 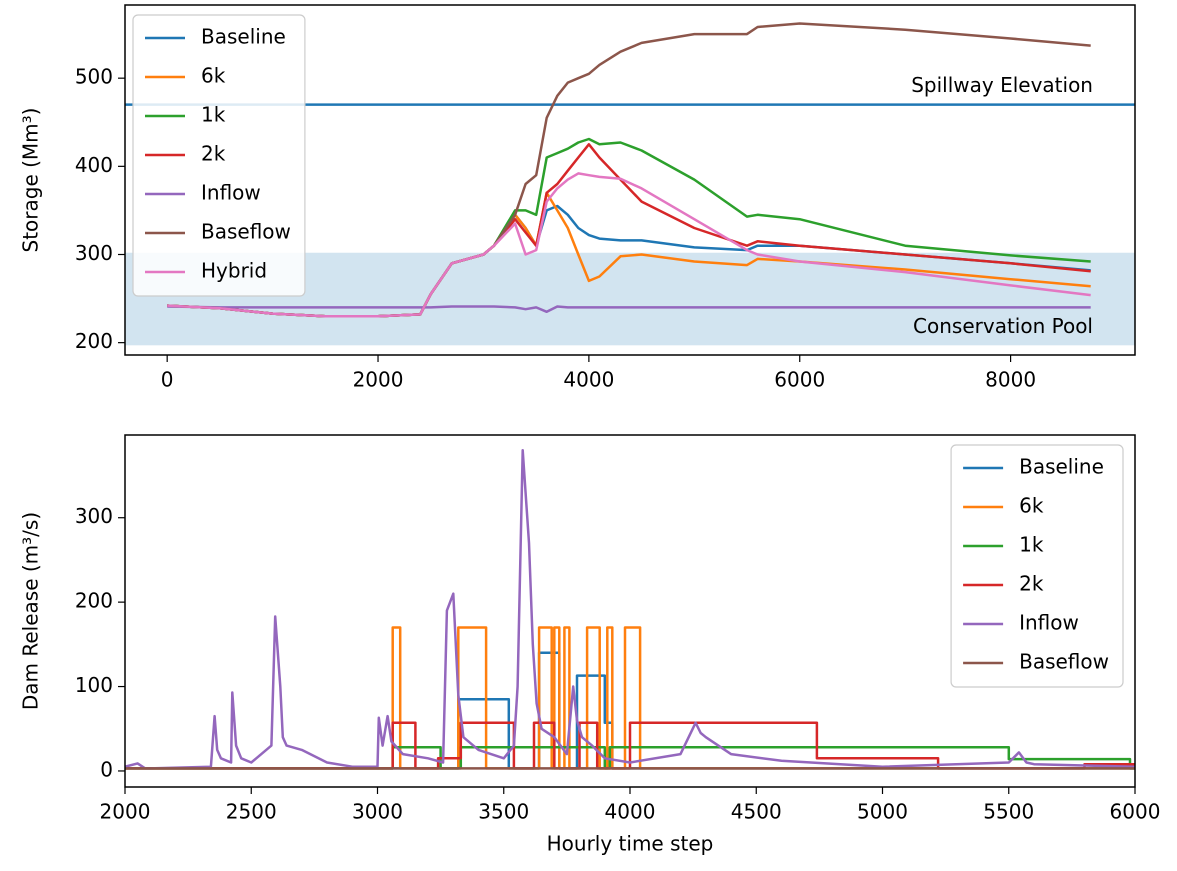 I want to click on x-tick-label: 8000, so click(x=1010, y=380).